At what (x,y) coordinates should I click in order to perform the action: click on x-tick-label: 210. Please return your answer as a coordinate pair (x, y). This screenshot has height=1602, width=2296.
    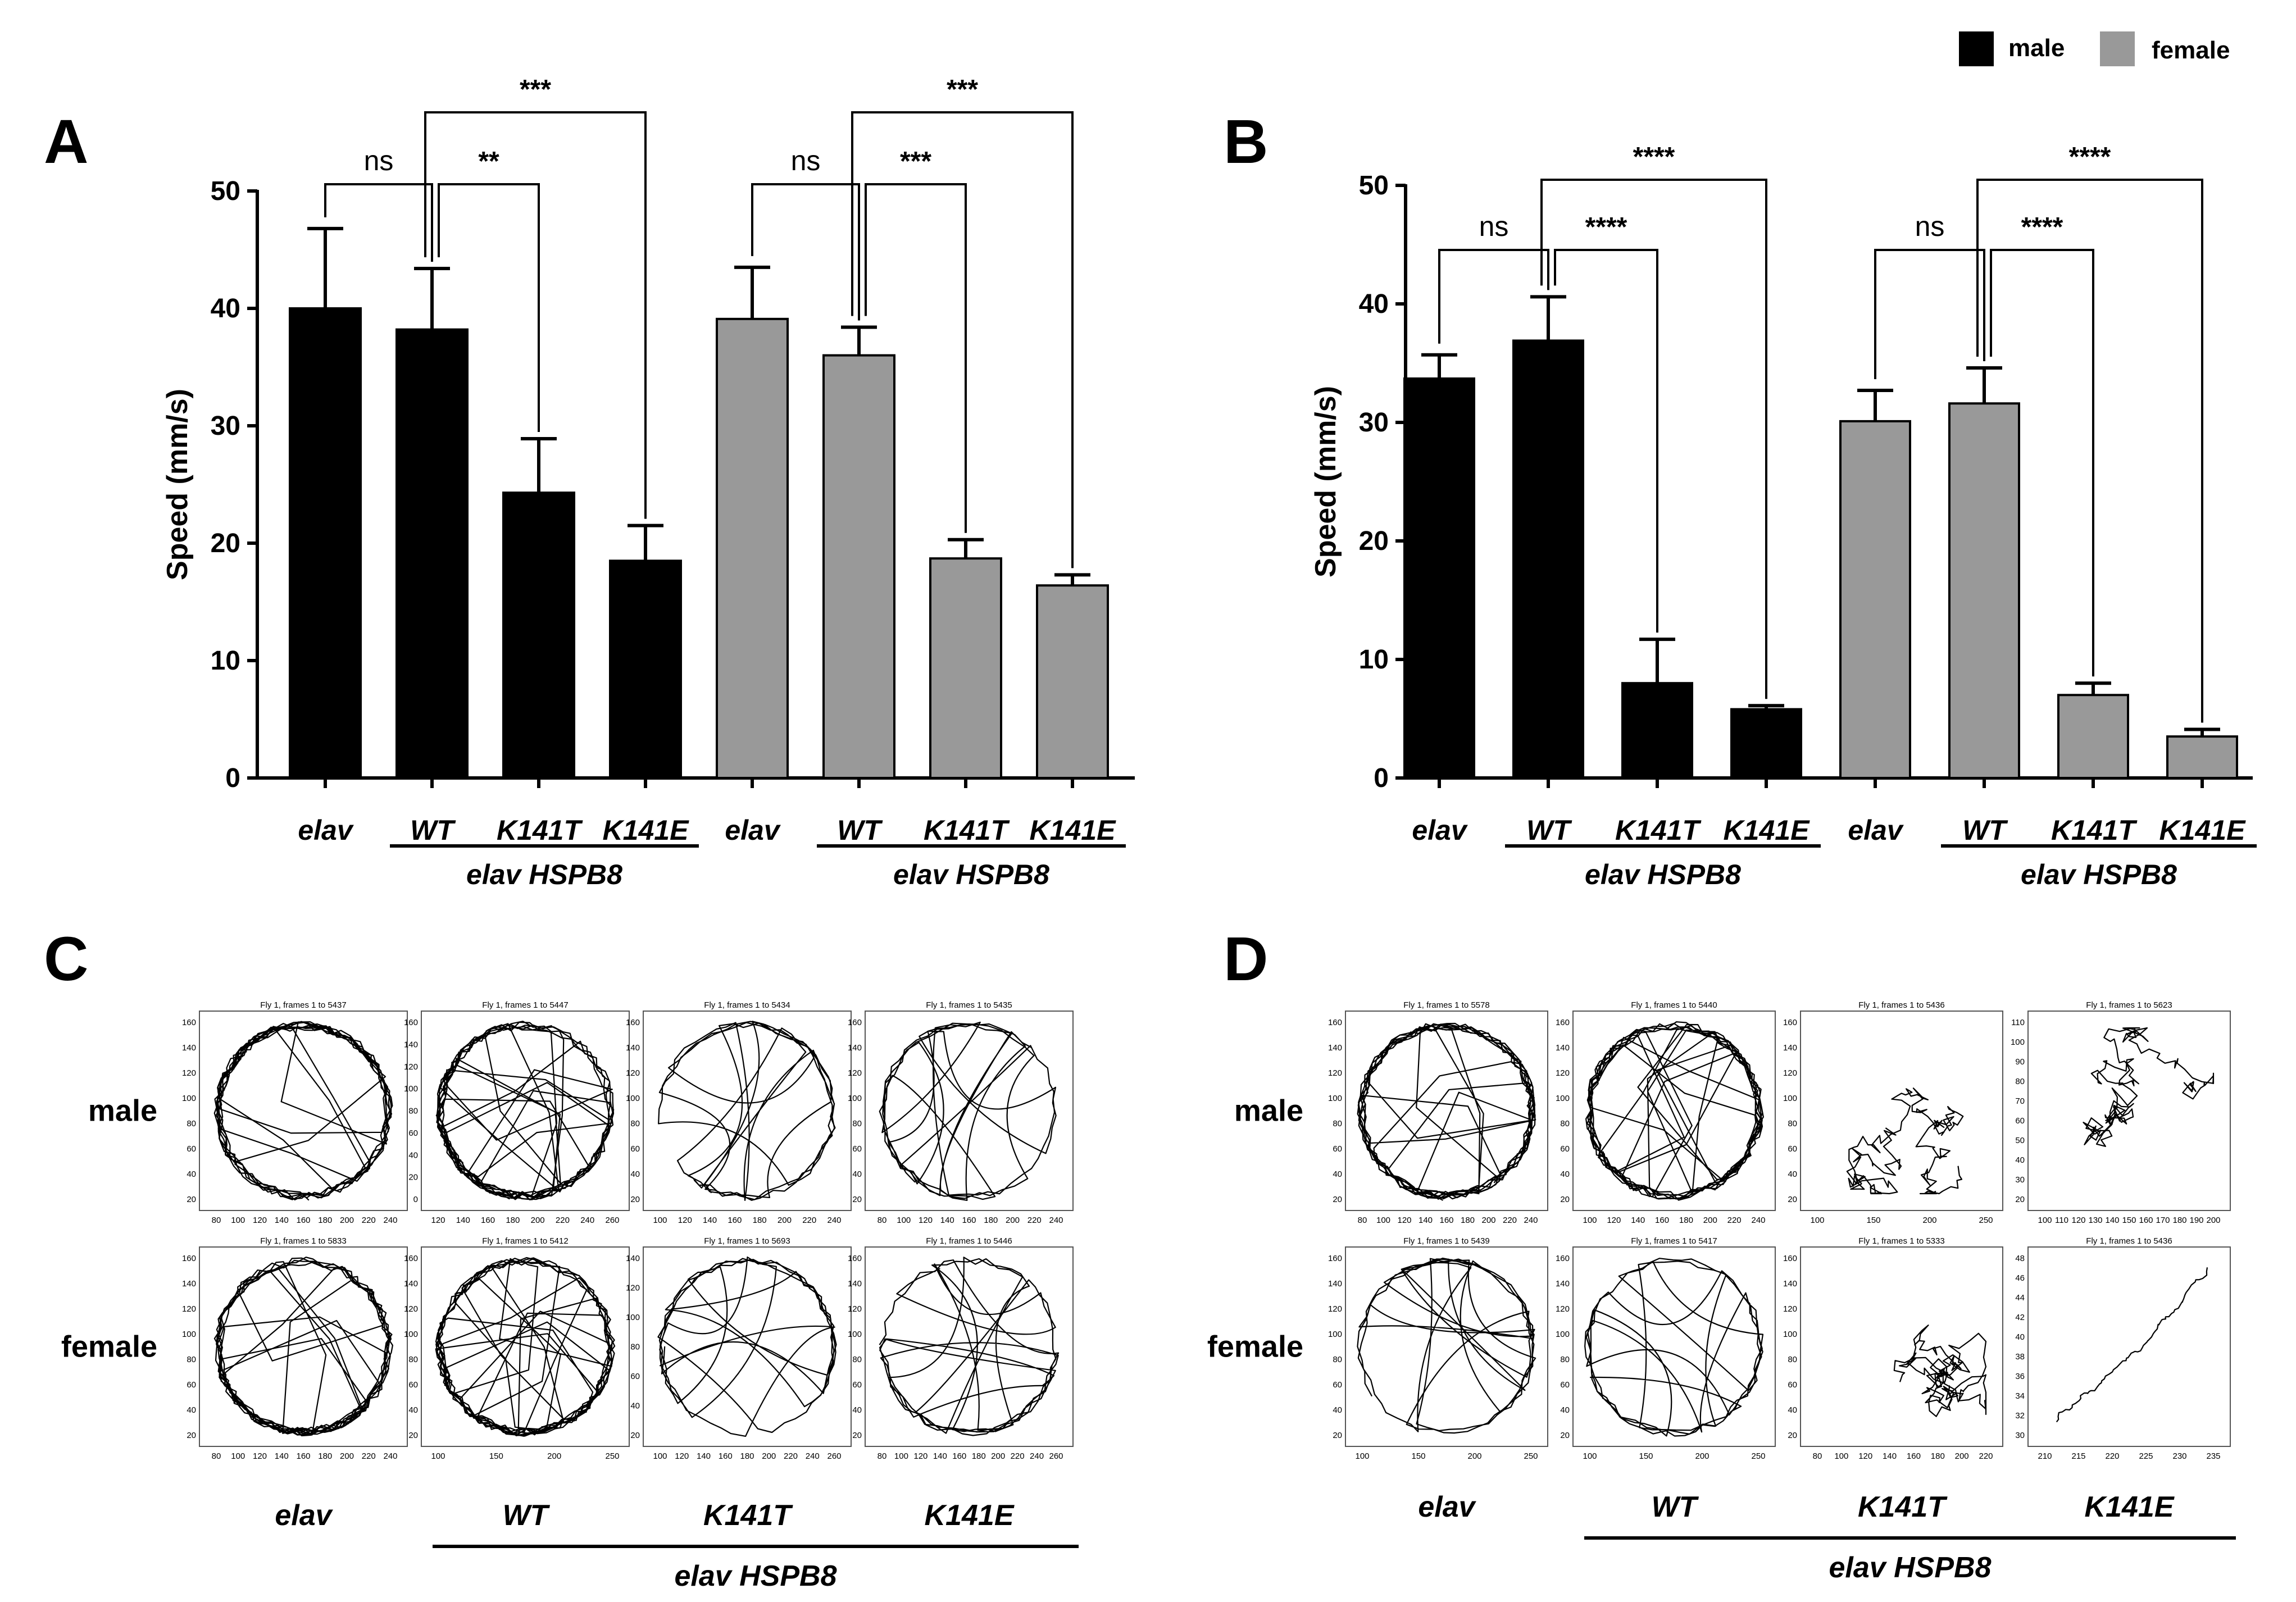
    Looking at the image, I should click on (2045, 1456).